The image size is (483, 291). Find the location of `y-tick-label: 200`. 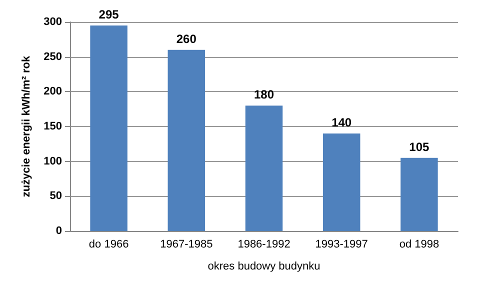

y-tick-label: 200 is located at coordinates (53, 92).